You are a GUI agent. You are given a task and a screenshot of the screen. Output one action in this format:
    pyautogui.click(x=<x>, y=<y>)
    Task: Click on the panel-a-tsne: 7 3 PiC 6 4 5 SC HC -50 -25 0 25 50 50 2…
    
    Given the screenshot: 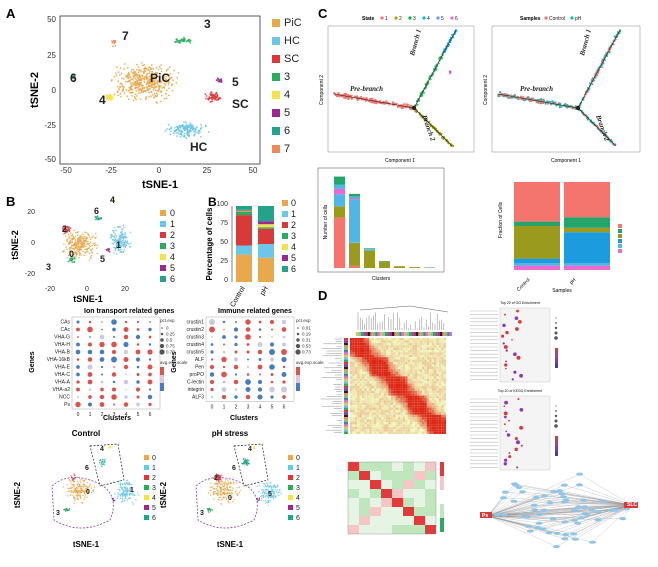 What is the action you would take?
    pyautogui.click(x=165, y=103)
    